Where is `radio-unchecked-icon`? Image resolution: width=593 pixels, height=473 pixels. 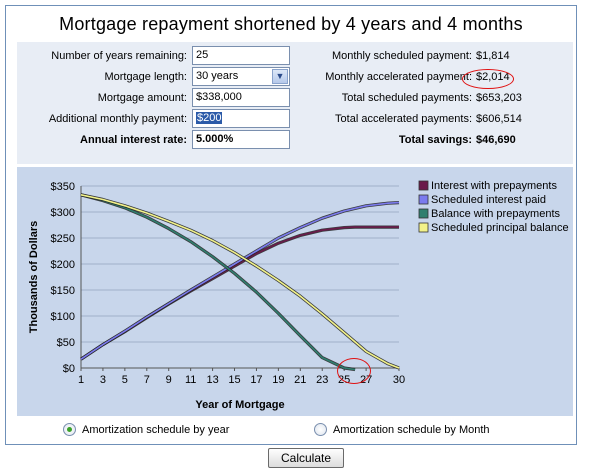 radio-unchecked-icon is located at coordinates (320, 429).